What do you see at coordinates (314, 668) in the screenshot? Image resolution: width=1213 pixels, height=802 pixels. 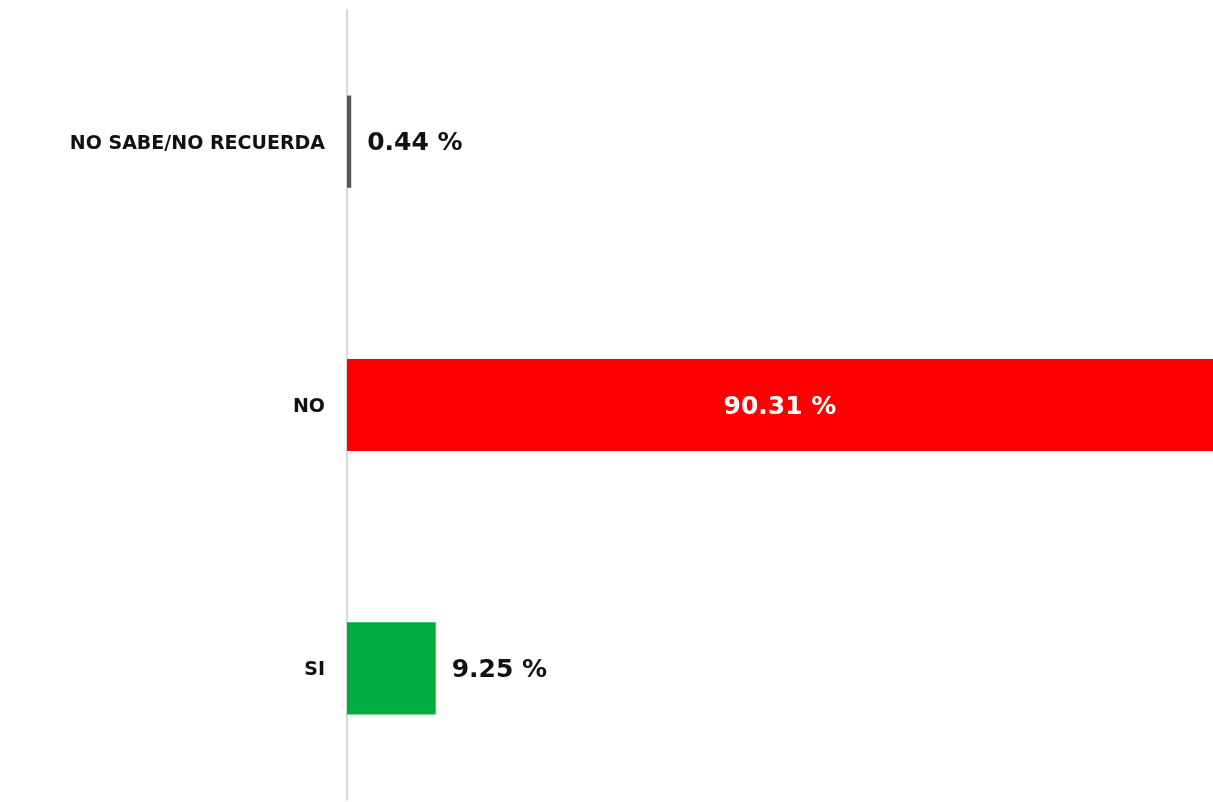 I see `y-tick-label: SI` at bounding box center [314, 668].